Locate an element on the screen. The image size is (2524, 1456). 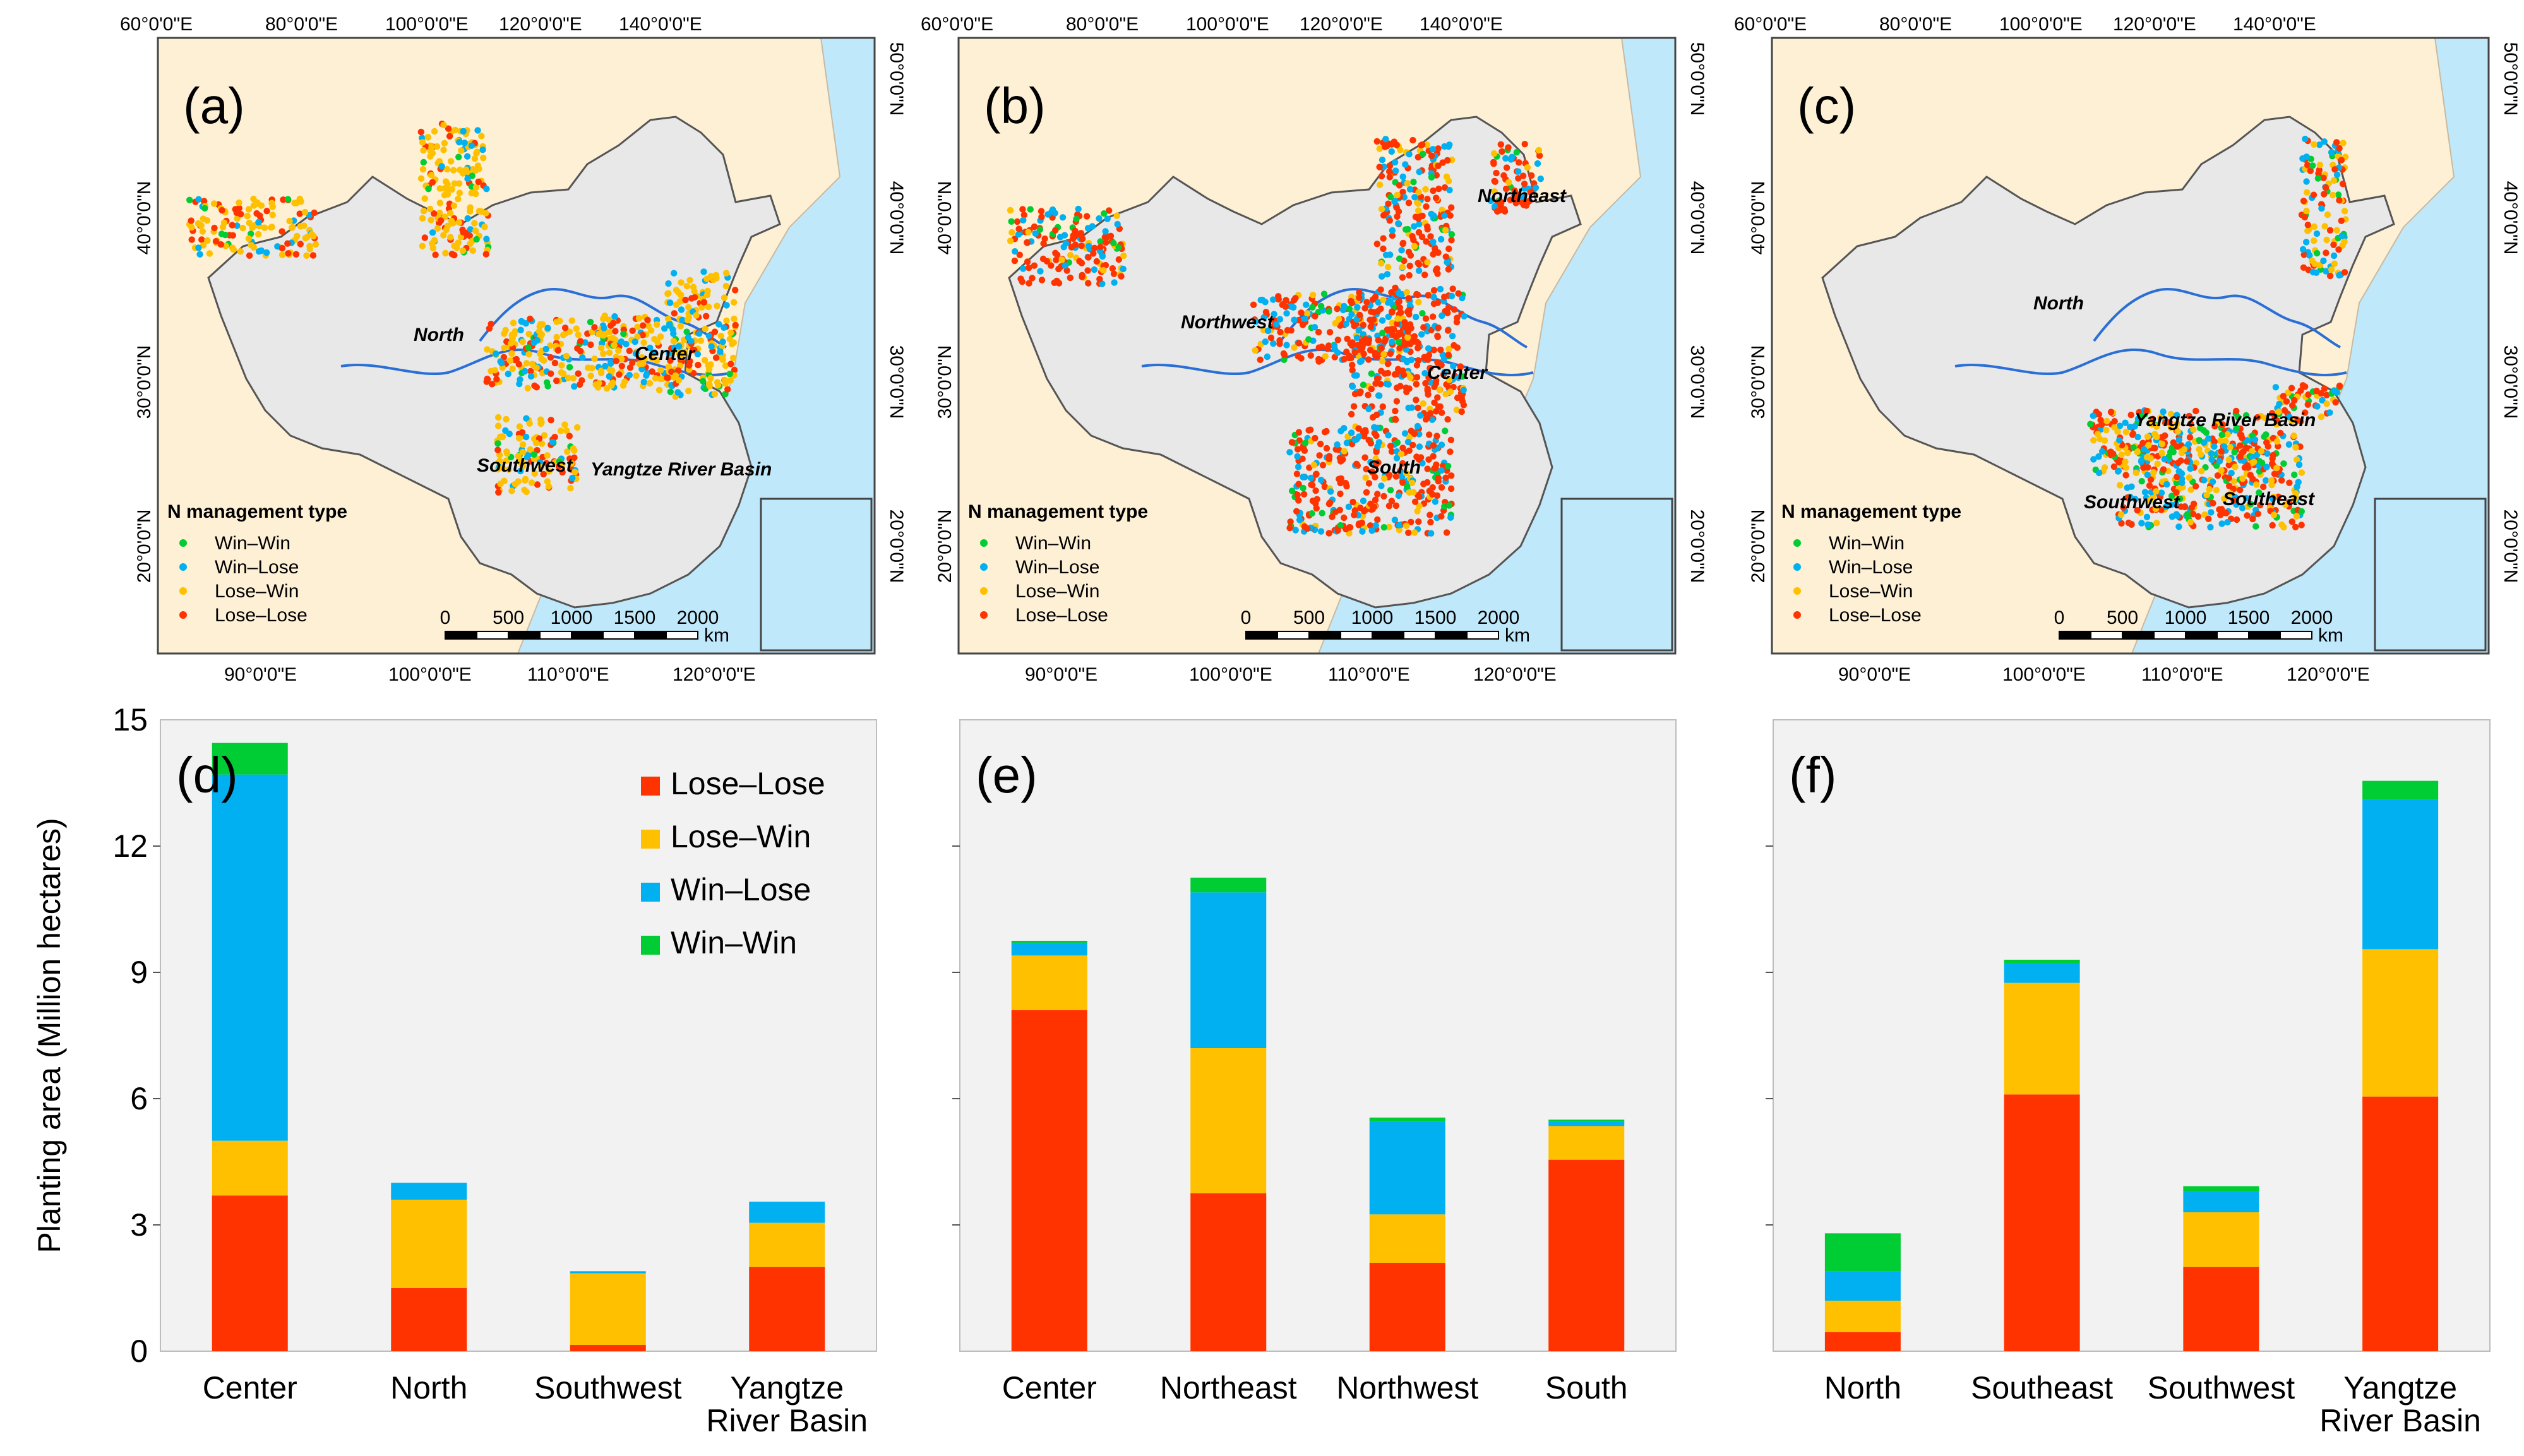
longitude-tick-top: 100°0'0"E is located at coordinates (2041, 24).